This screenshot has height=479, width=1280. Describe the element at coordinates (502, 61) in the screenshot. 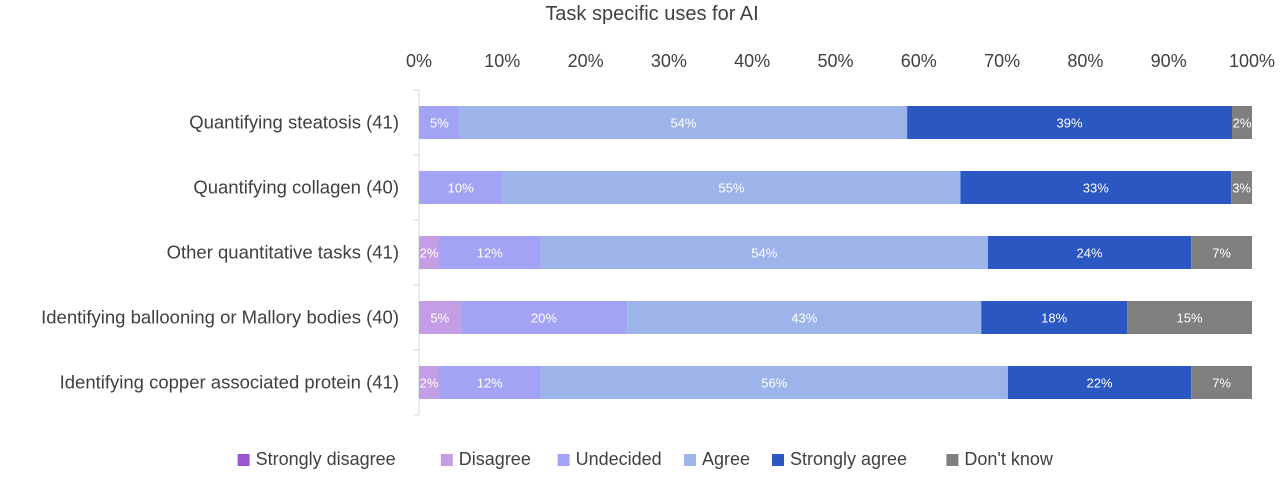

I see `x-tick-label: 10%` at that location.